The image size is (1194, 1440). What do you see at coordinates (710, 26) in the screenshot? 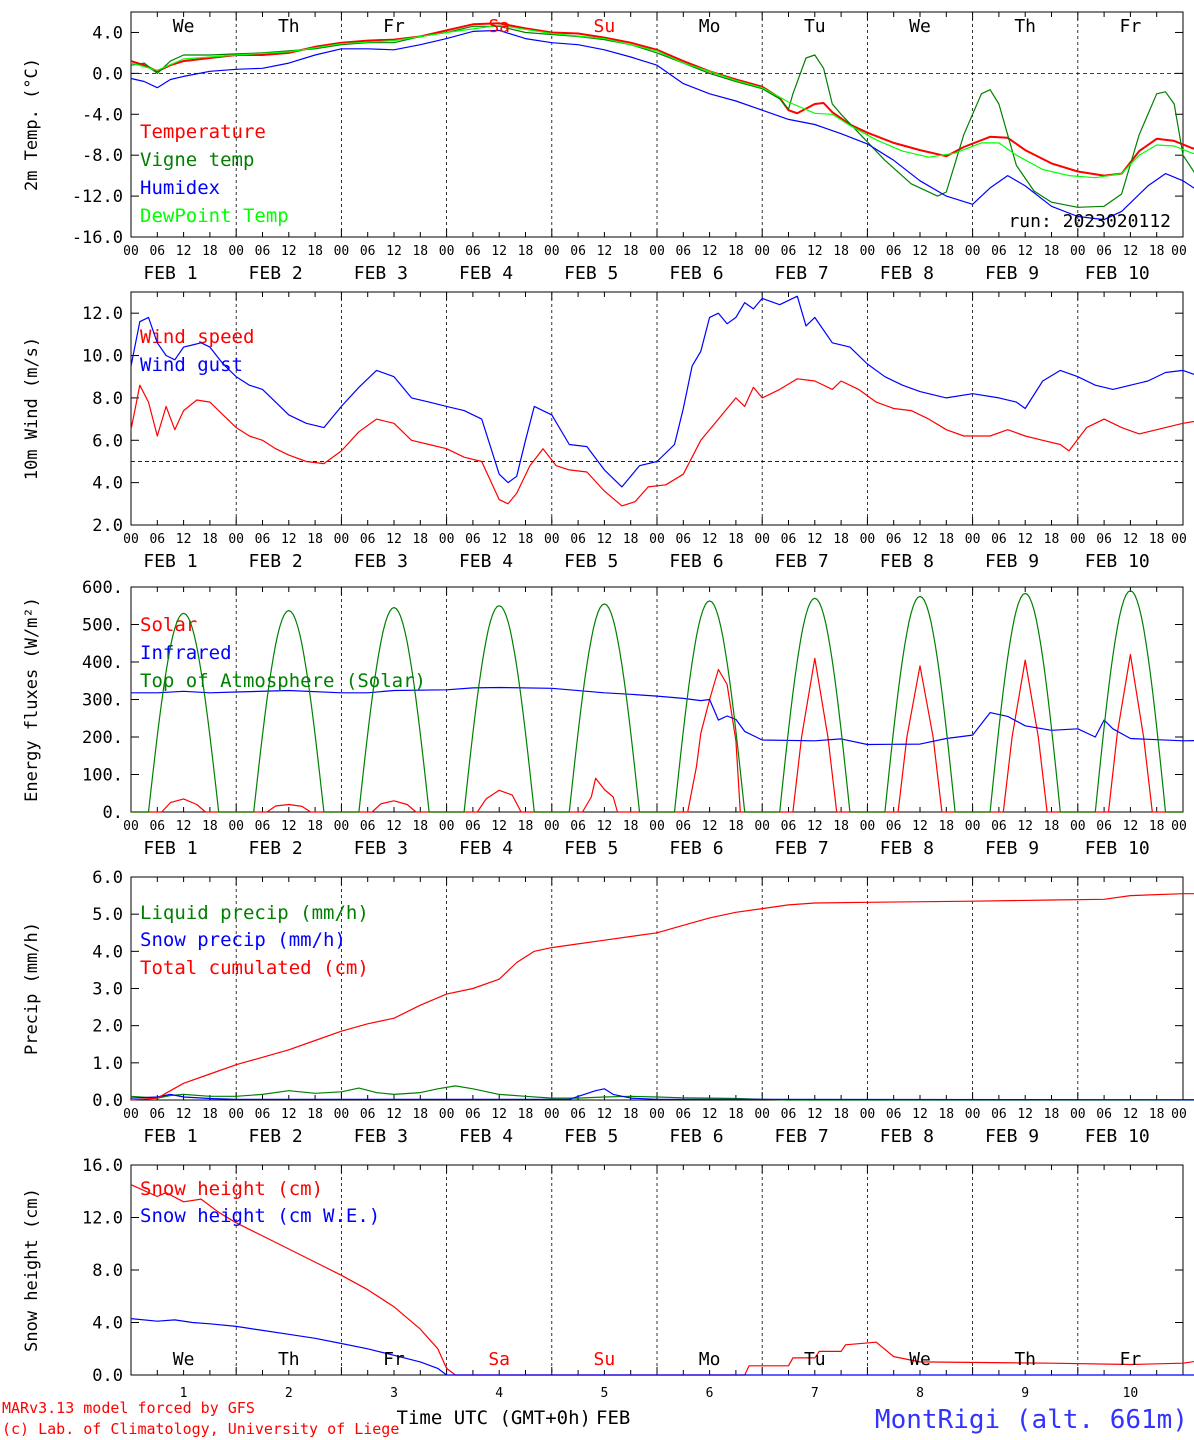
I see `weekday-label: Mo` at bounding box center [710, 26].